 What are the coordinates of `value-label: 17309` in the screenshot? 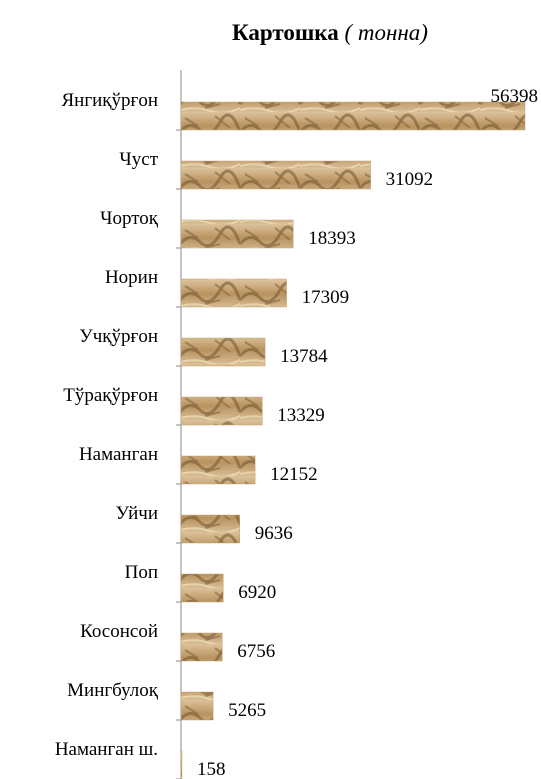 It's located at (326, 297).